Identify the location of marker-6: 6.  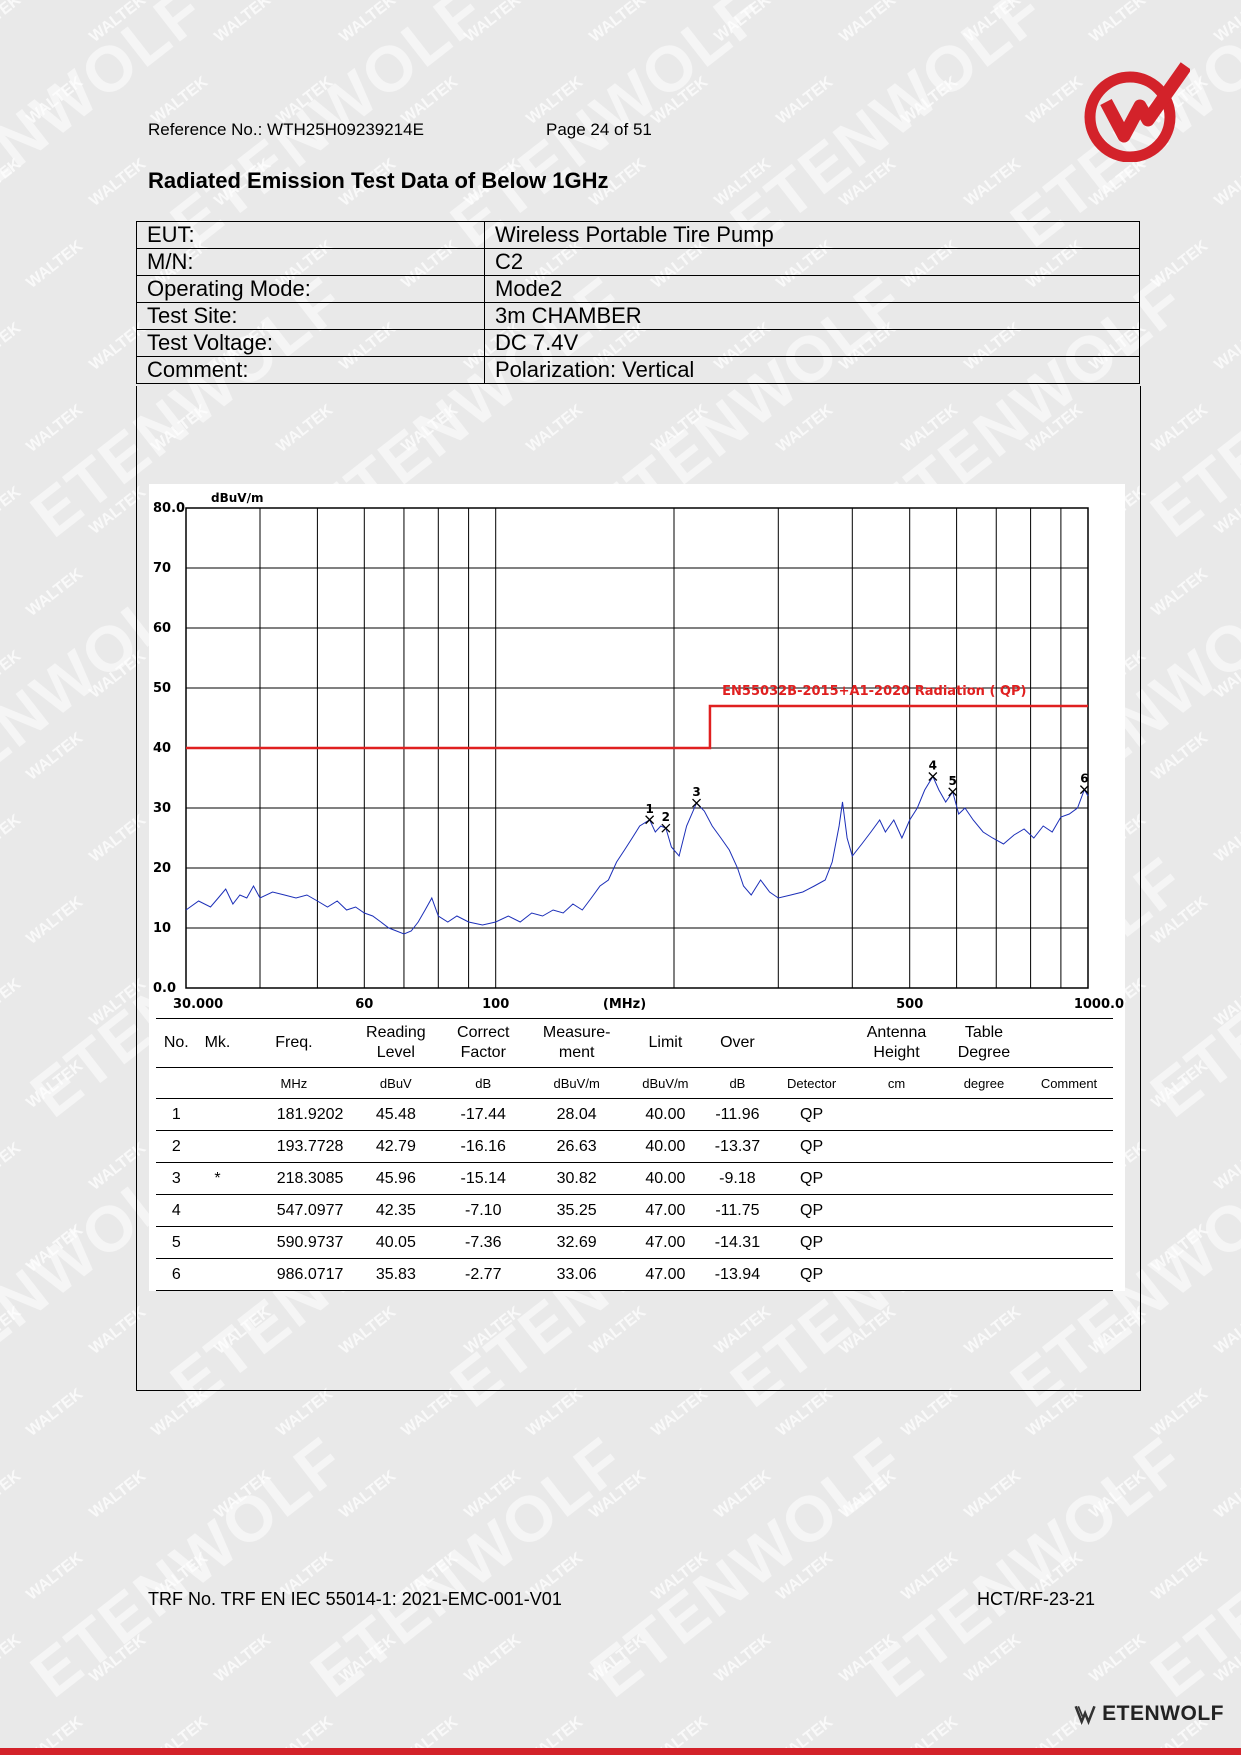
(1084, 783).